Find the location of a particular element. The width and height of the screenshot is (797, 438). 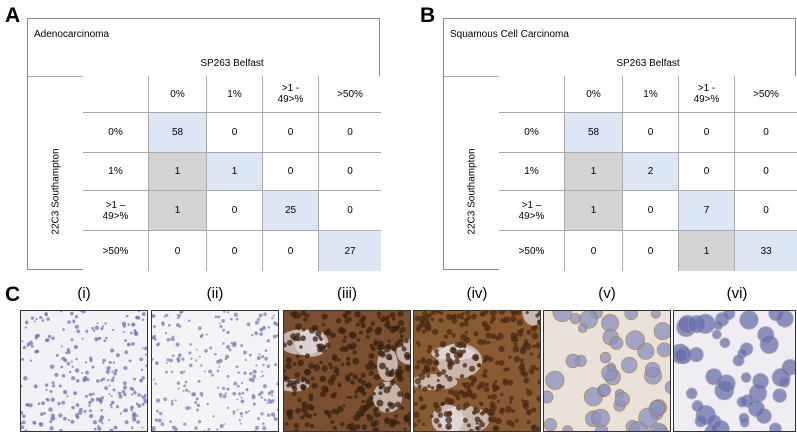

image-label: (iii) is located at coordinates (347, 293).